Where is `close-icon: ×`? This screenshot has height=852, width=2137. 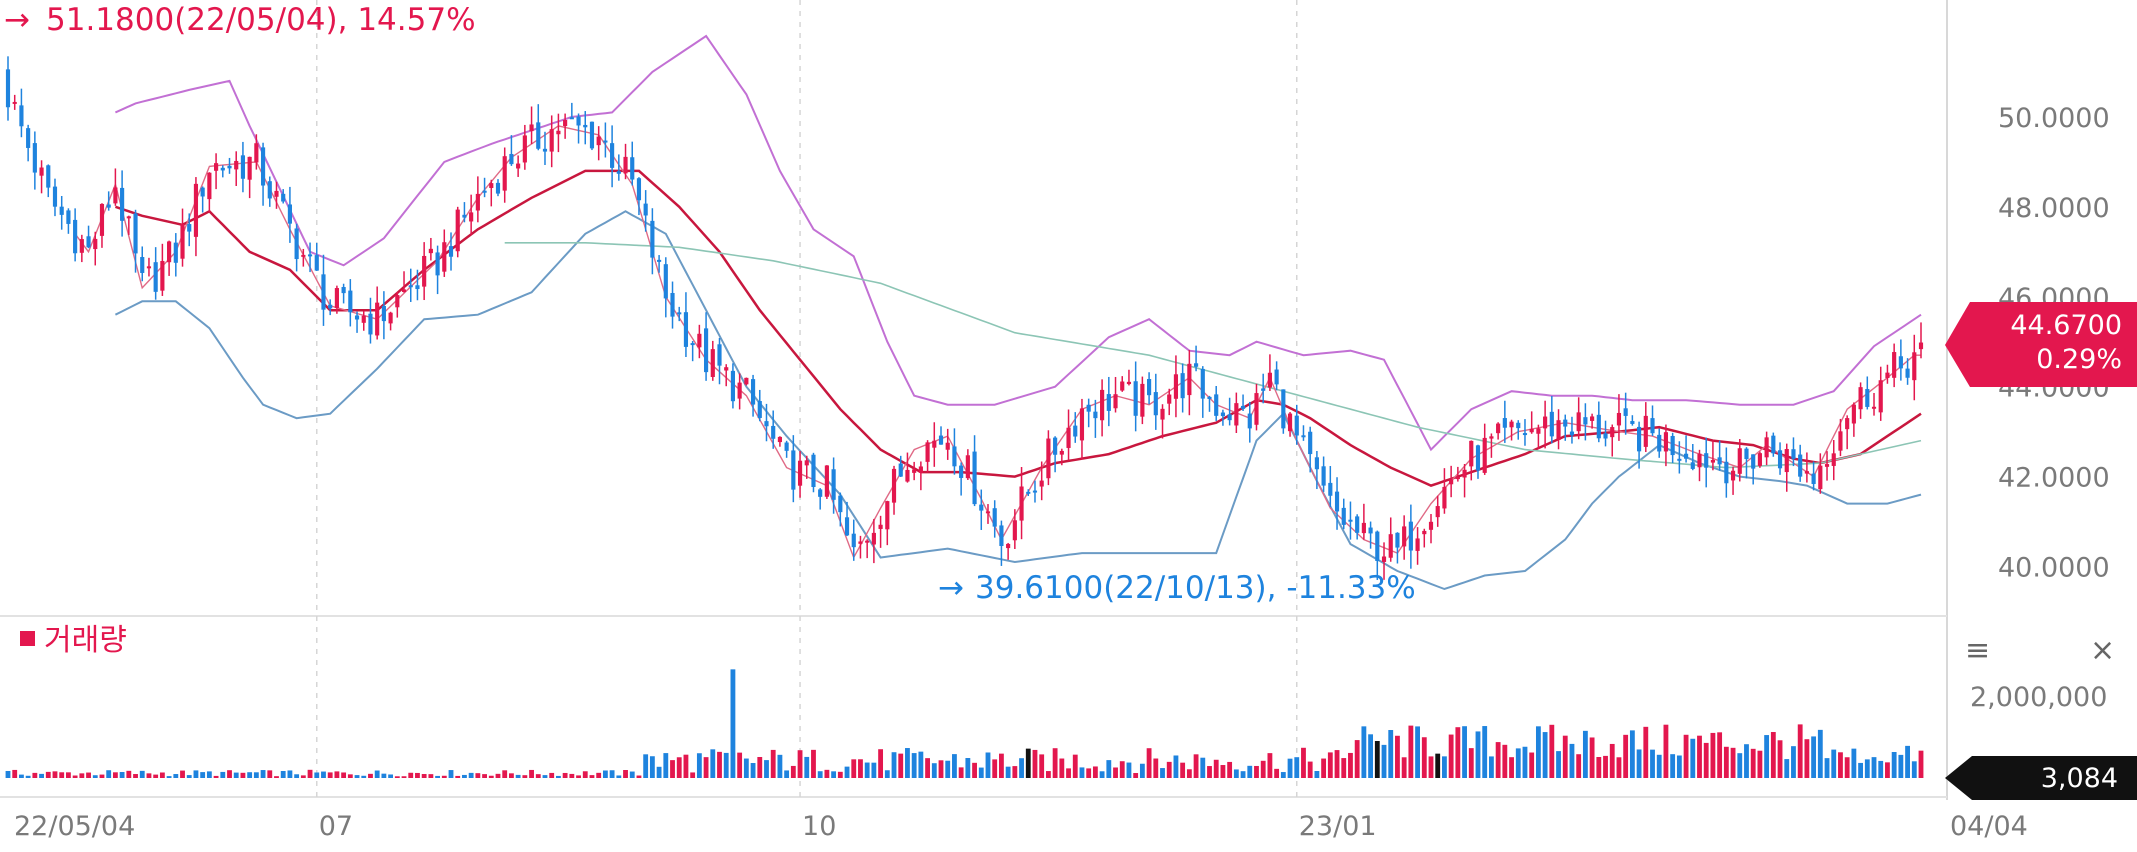 close-icon: × is located at coordinates (2102, 650).